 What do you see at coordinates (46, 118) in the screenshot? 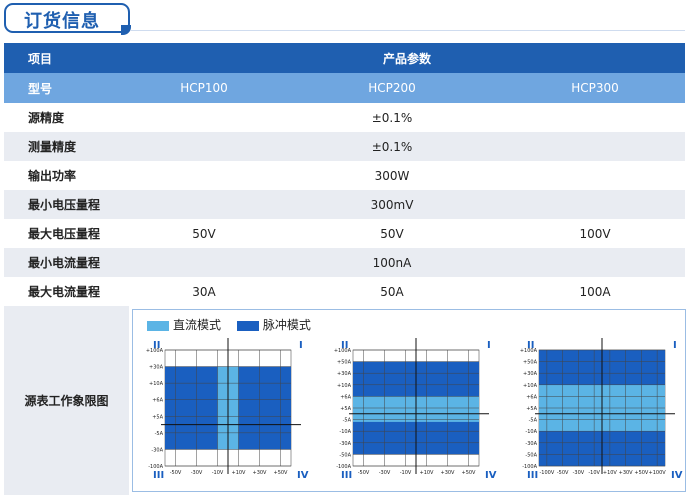
I see `row-label: 源精度` at bounding box center [46, 118].